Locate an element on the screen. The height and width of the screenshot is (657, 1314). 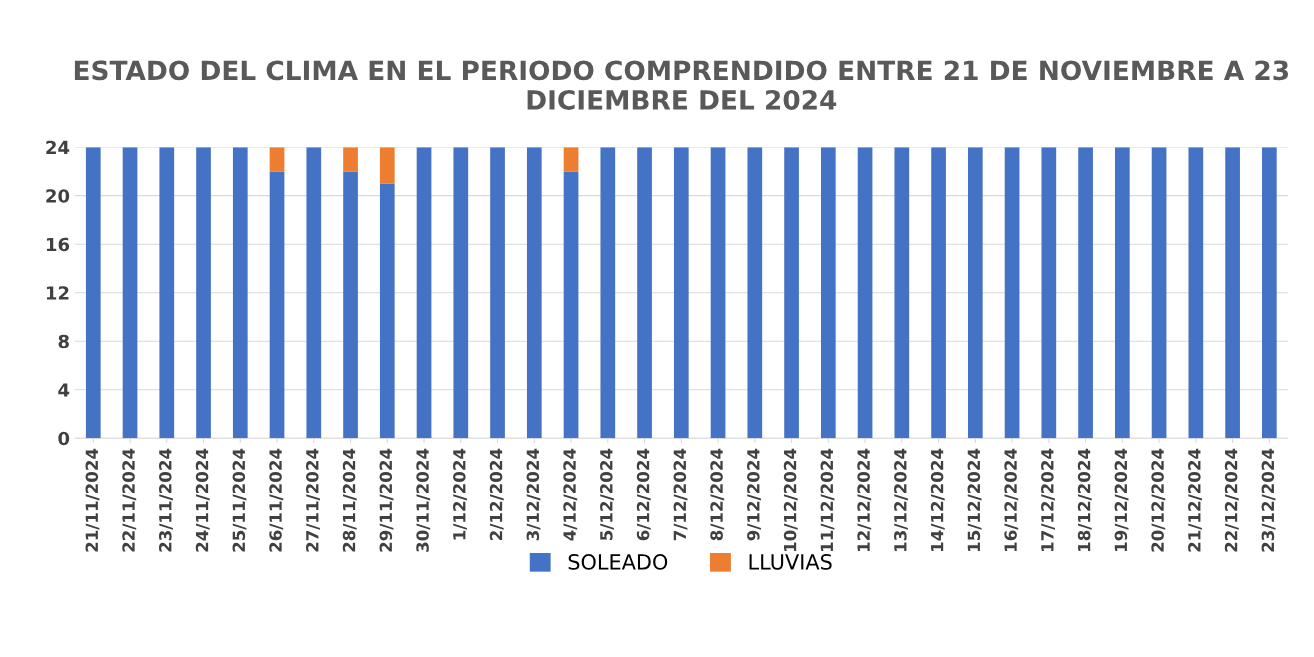
x-tick-label: 27/11/2024 is located at coordinates (313, 500).